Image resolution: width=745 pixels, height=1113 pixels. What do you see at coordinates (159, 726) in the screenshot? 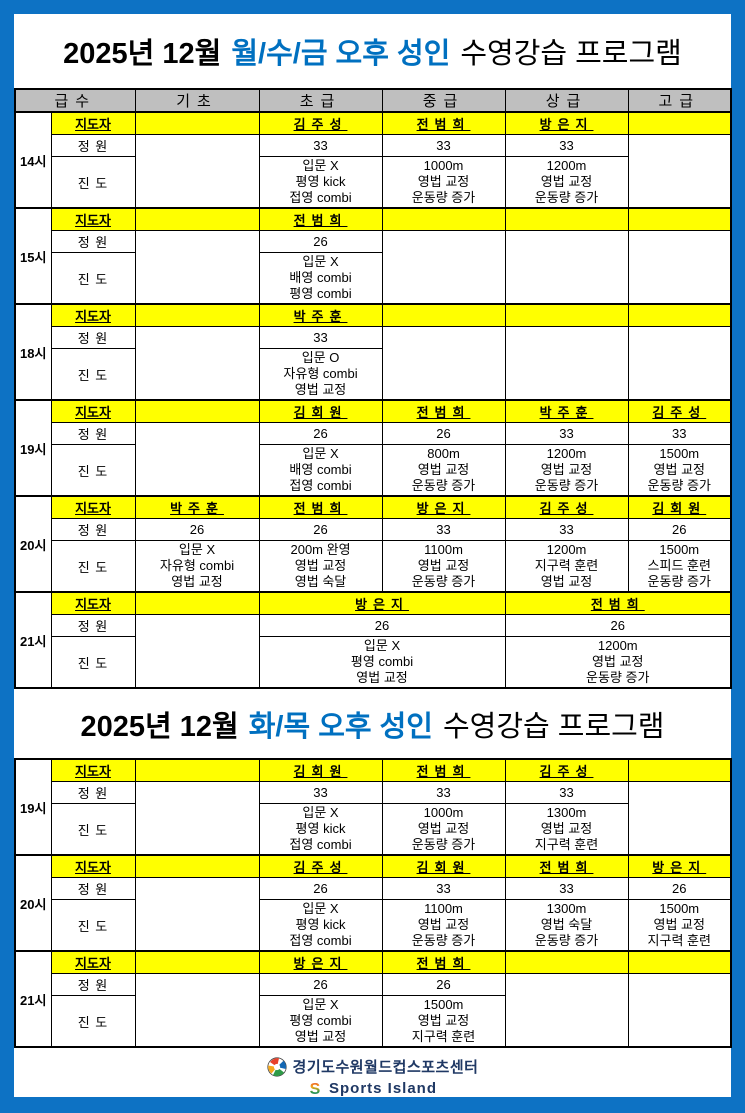
I see `title-date: 2025년 12월` at bounding box center [159, 726].